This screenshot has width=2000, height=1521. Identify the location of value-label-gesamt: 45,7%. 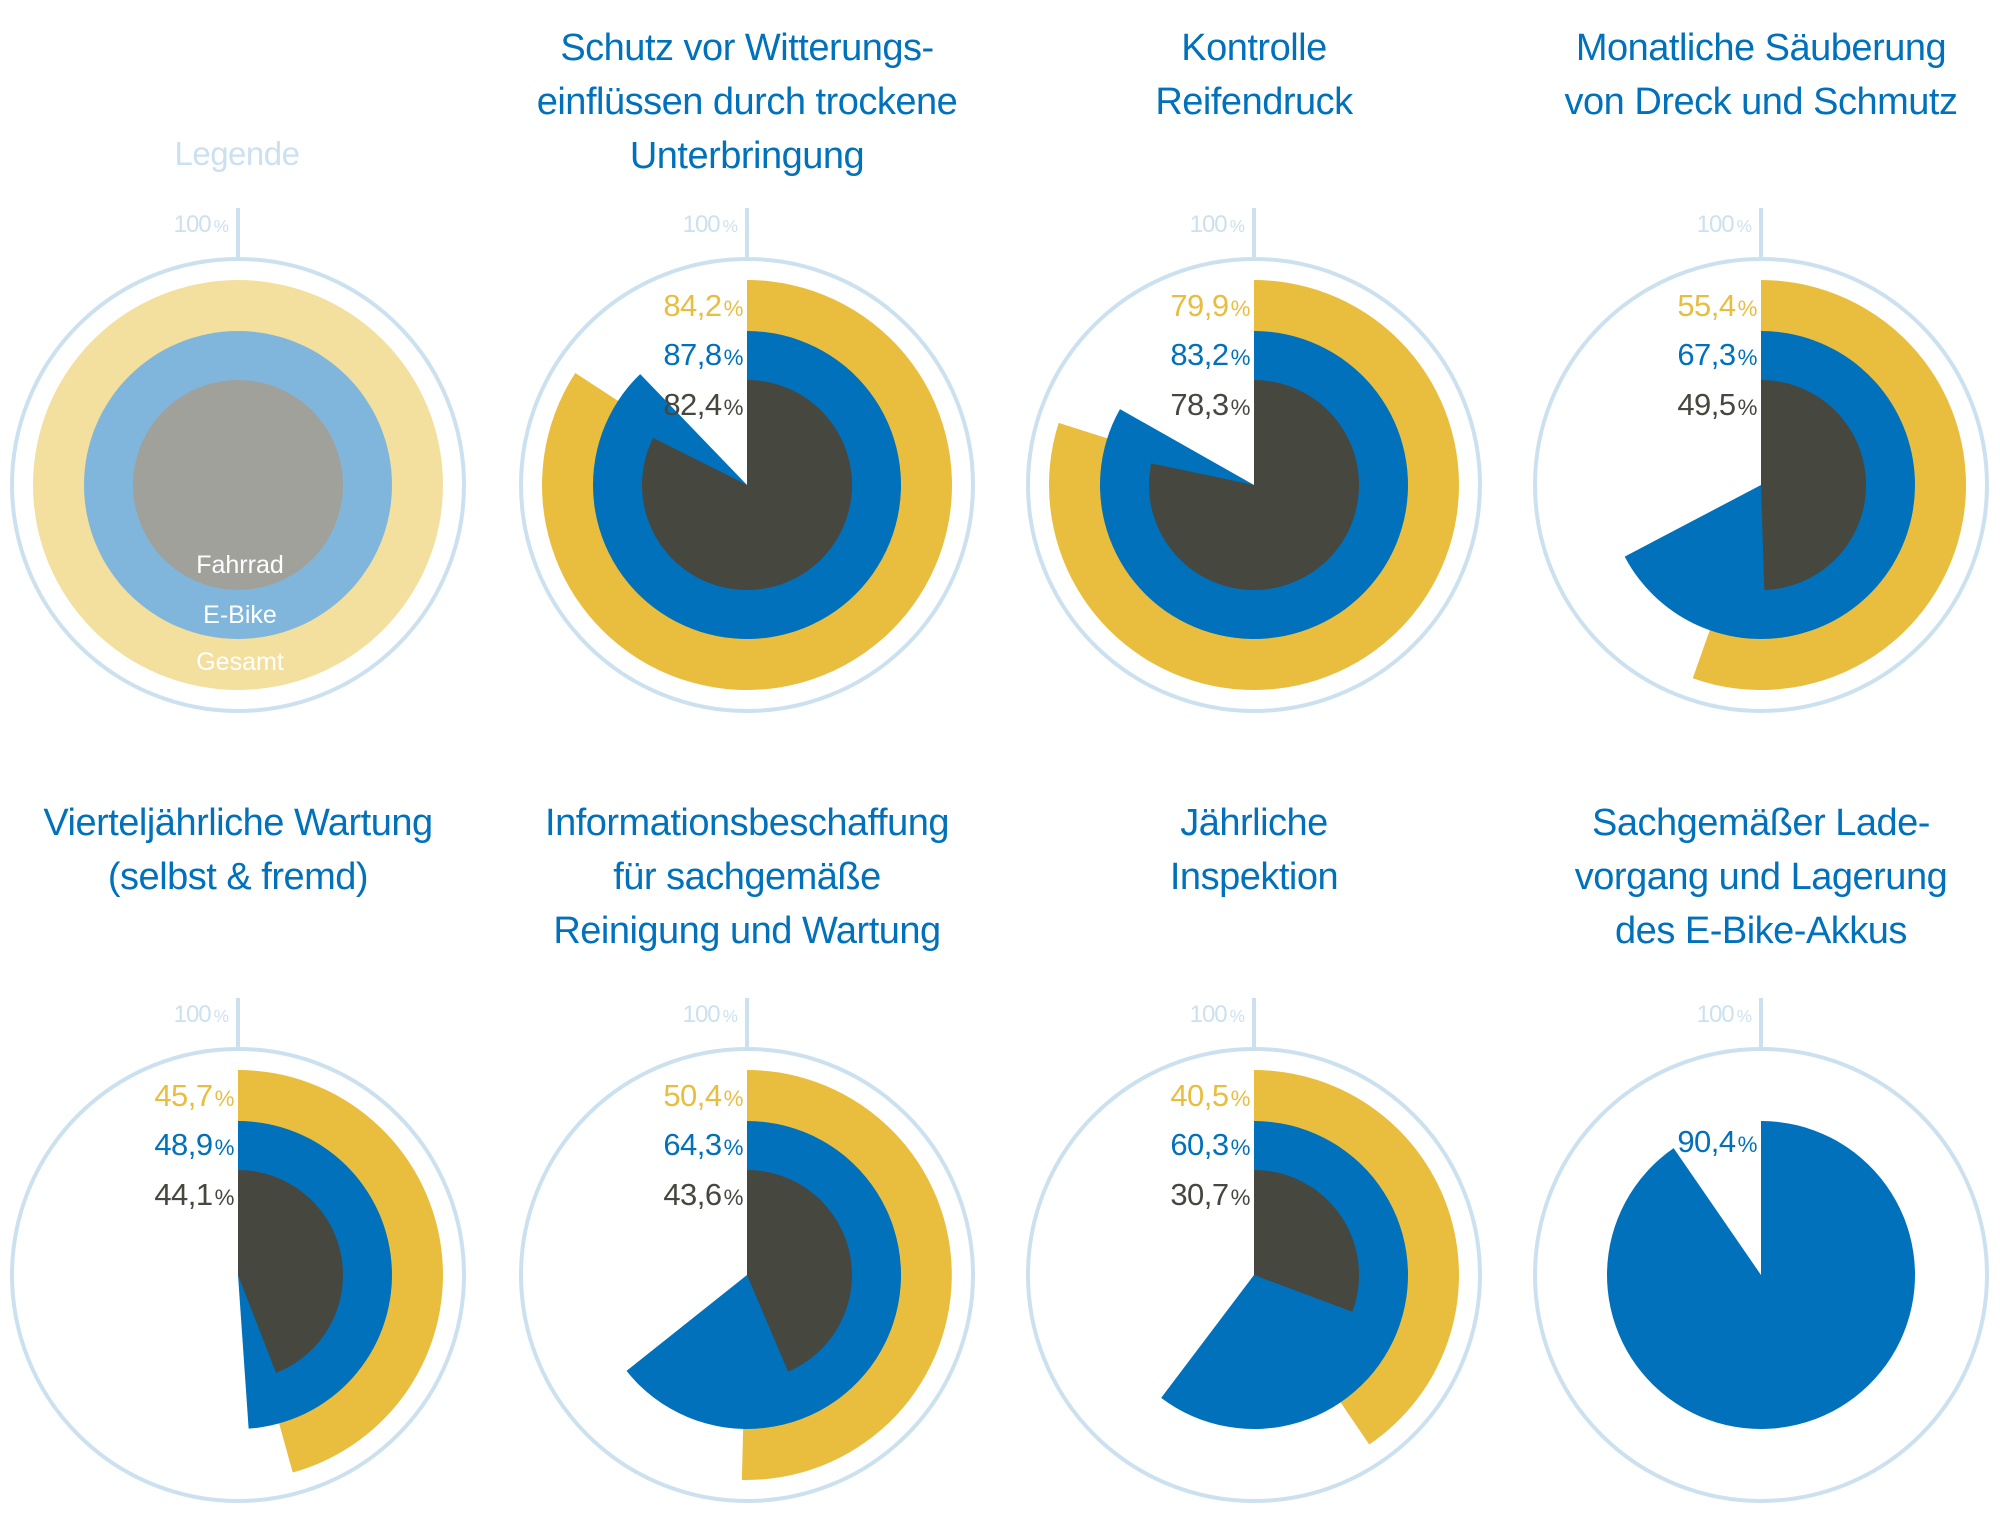
(194, 1095).